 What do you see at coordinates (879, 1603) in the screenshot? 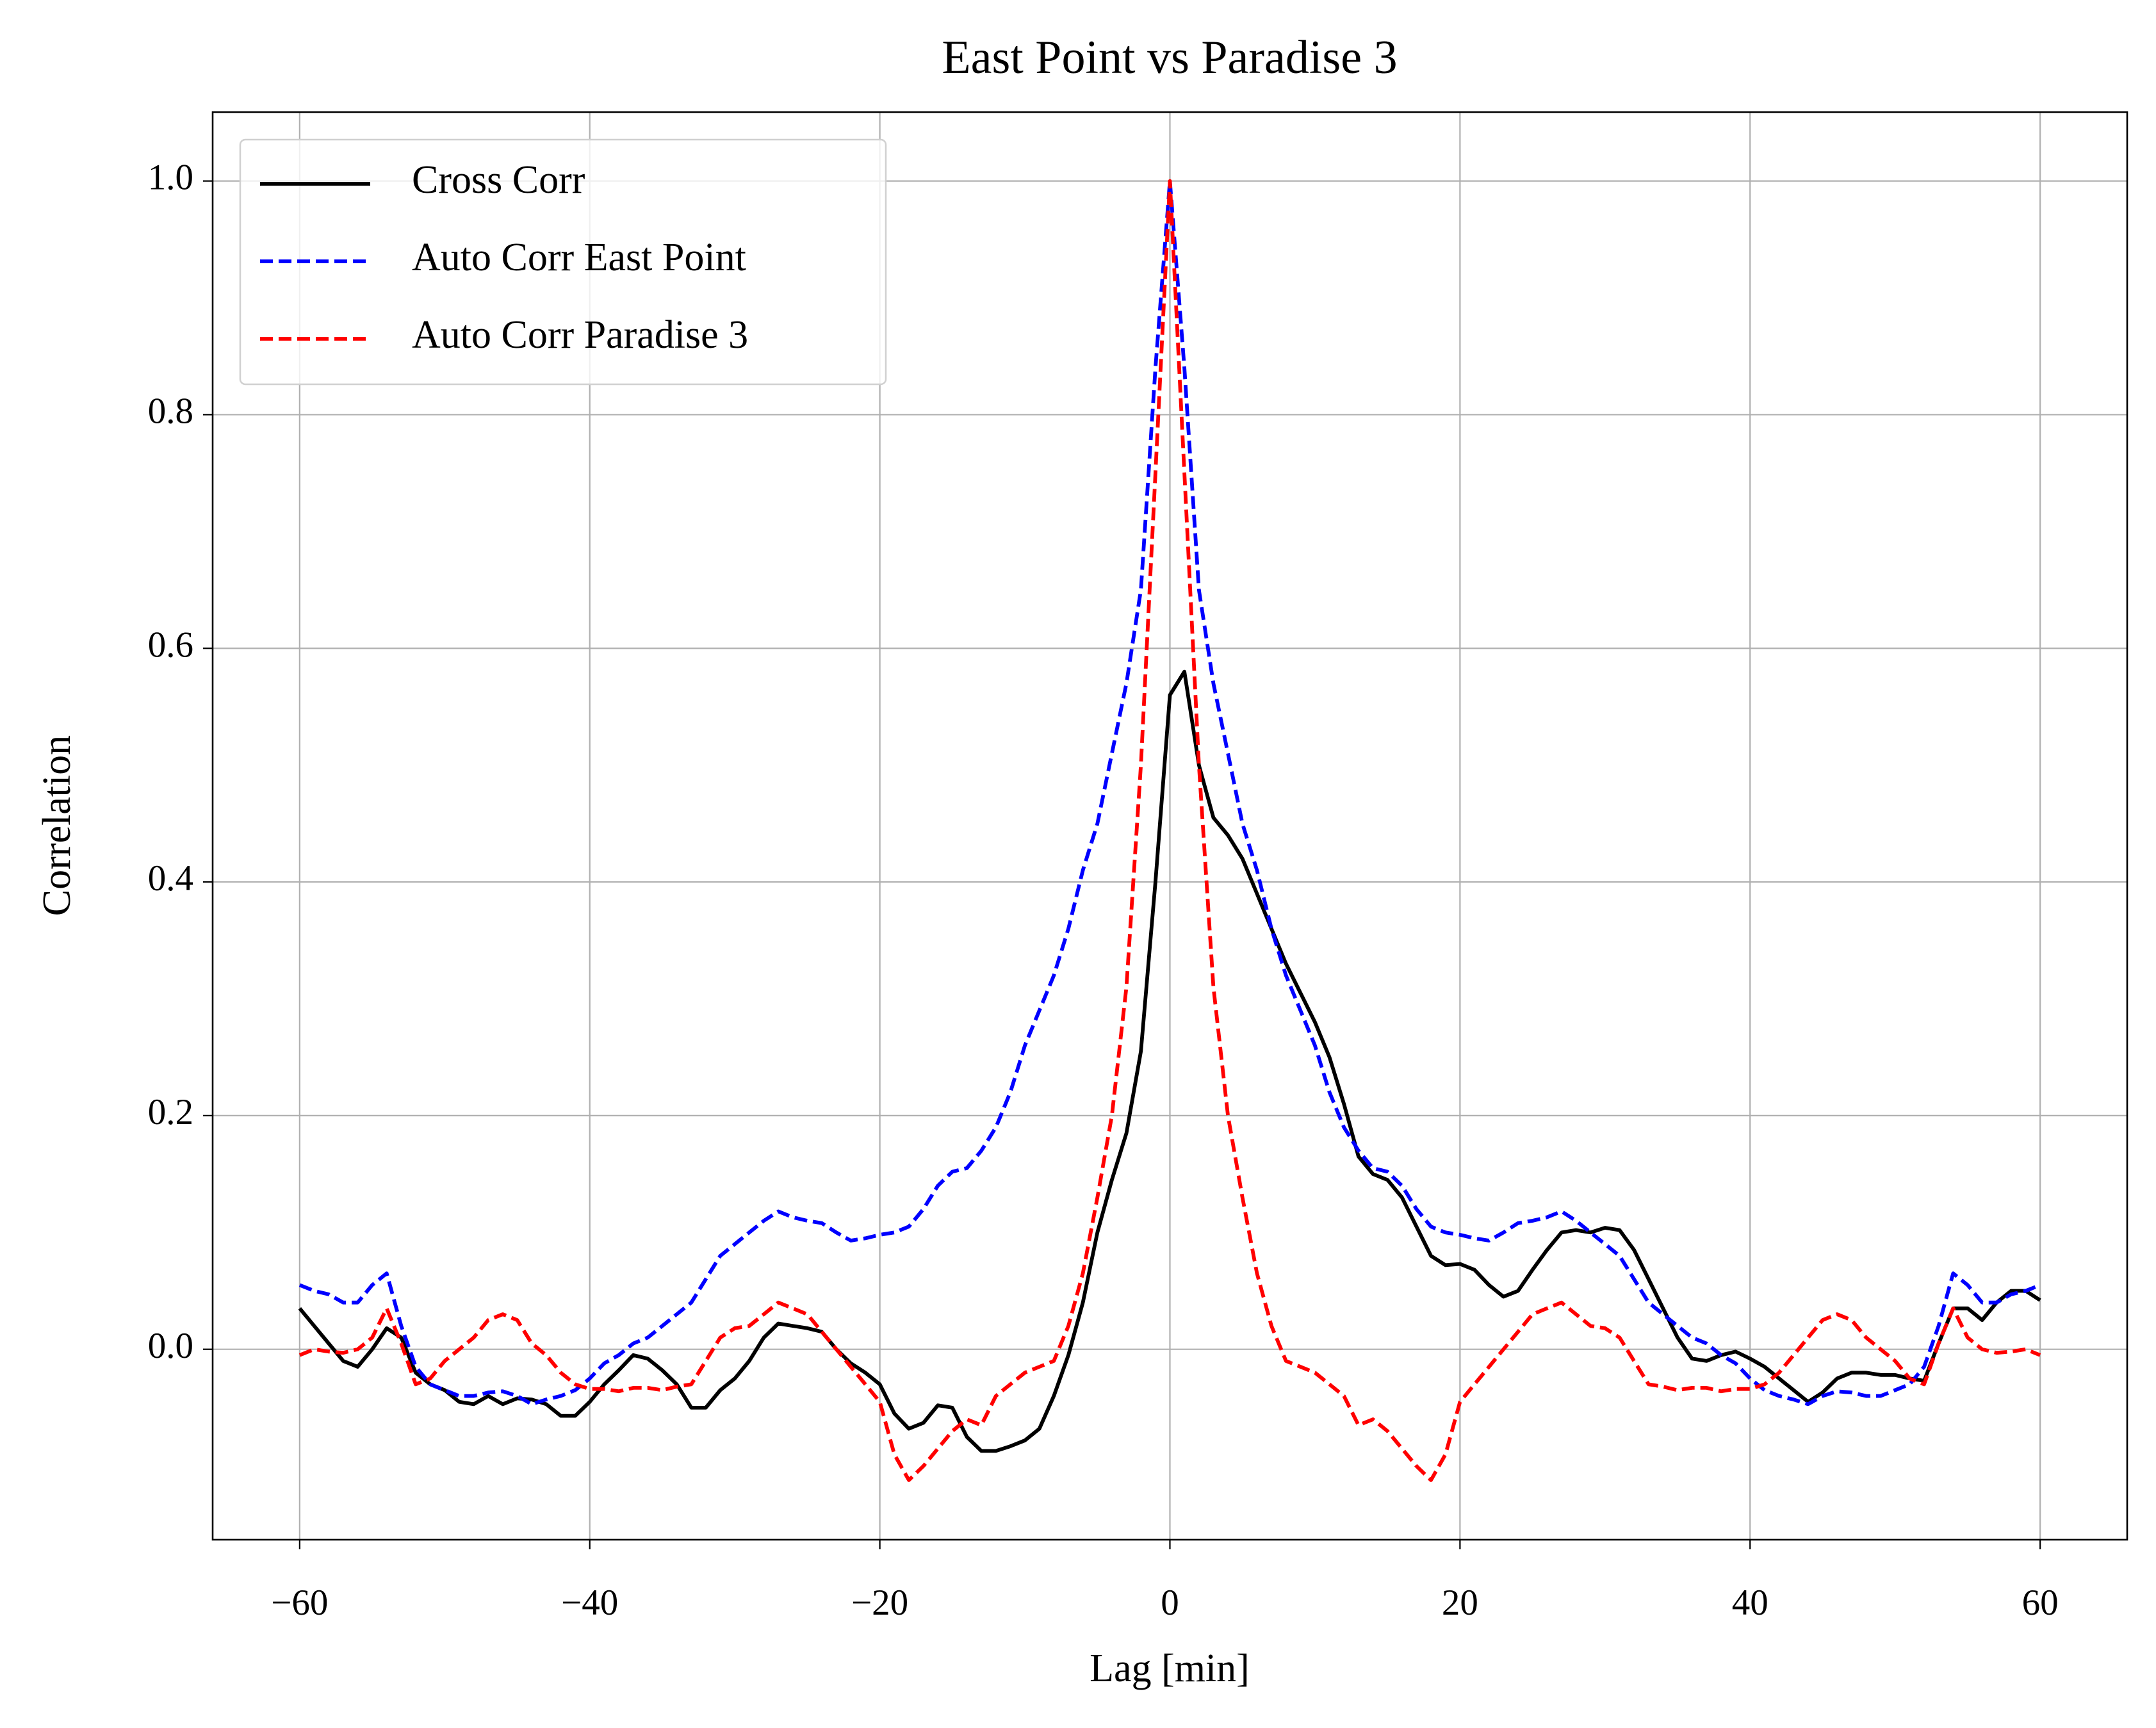
I see `x-tick-label: −20` at bounding box center [879, 1603].